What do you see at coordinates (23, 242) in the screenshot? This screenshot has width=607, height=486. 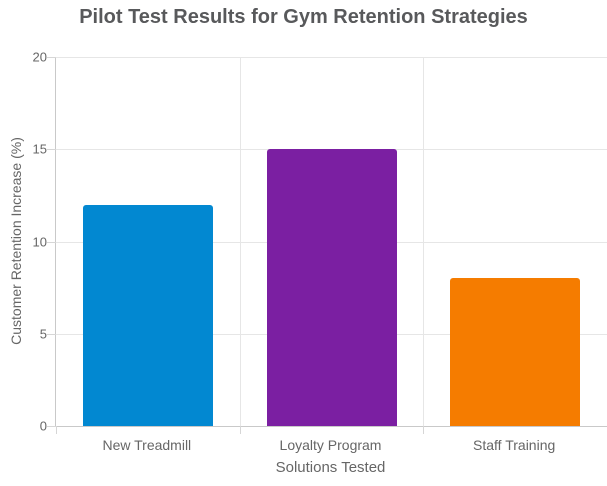 I see `y-axis-ticks: 0 5 10 15 20` at bounding box center [23, 242].